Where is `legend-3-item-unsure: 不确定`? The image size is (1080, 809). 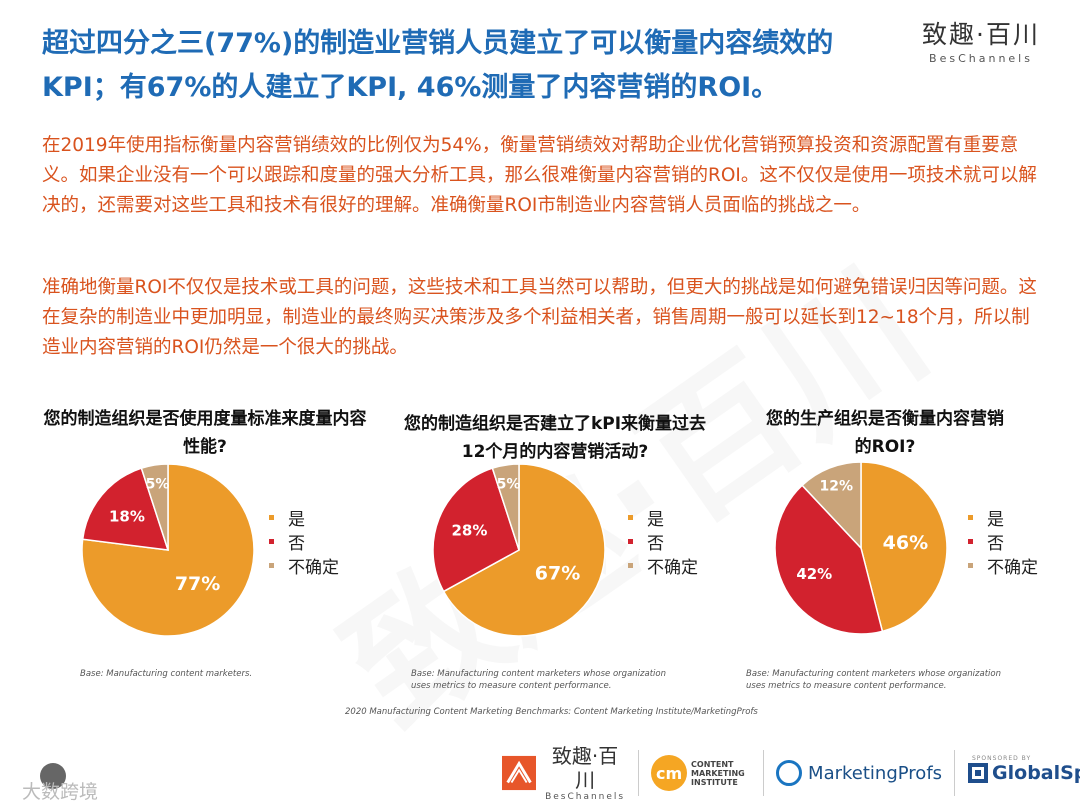 legend-3-item-unsure: 不确定 is located at coordinates (1003, 565).